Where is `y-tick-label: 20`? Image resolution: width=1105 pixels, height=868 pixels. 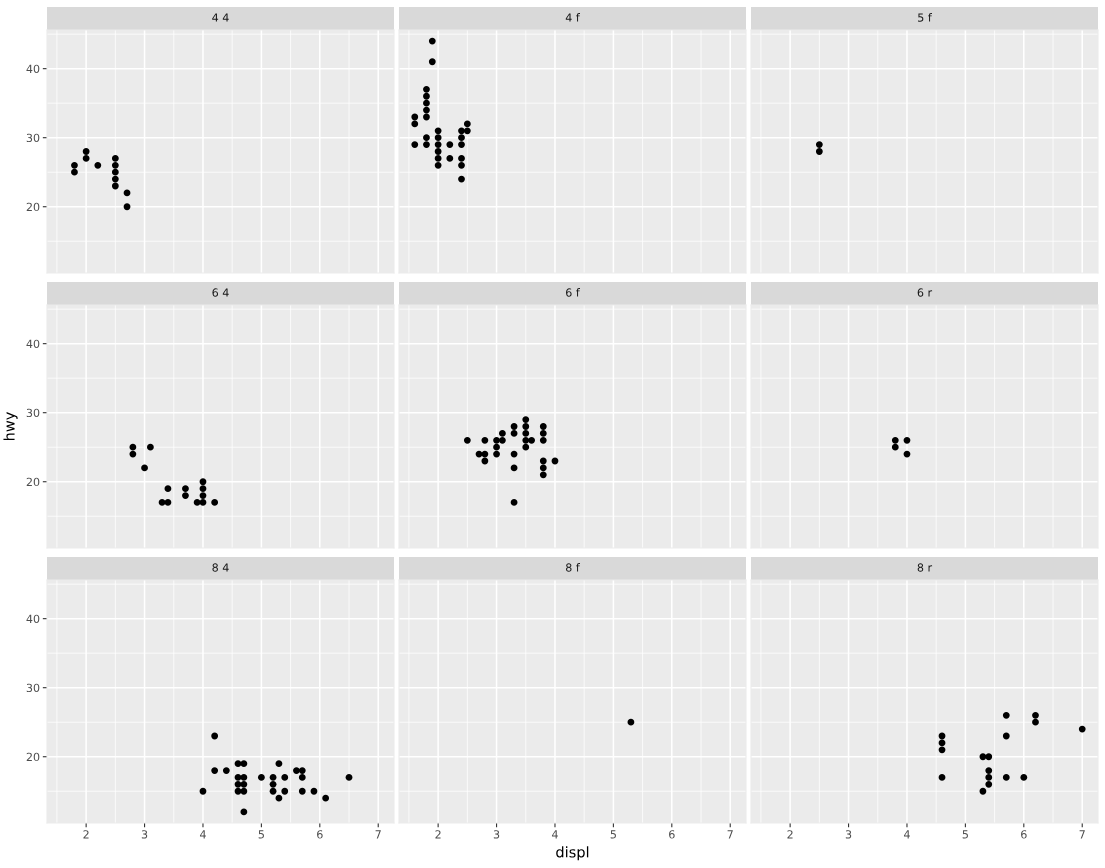 y-tick-label: 20 is located at coordinates (33, 482).